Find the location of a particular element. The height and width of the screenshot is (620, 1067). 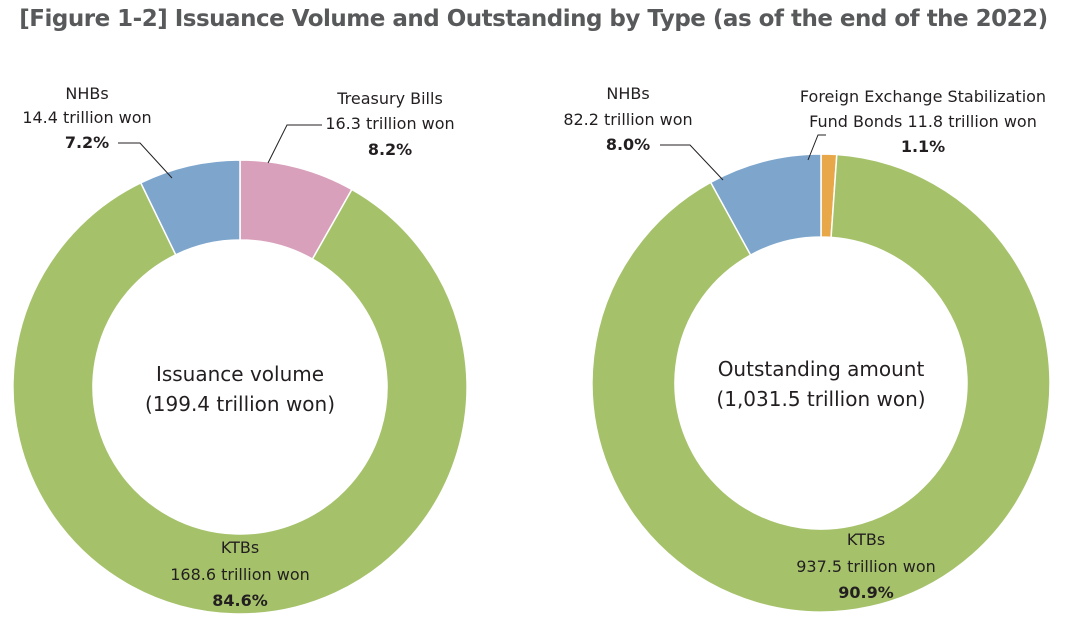

issuance-tbills-name: Treasury Bills is located at coordinates (389, 98).